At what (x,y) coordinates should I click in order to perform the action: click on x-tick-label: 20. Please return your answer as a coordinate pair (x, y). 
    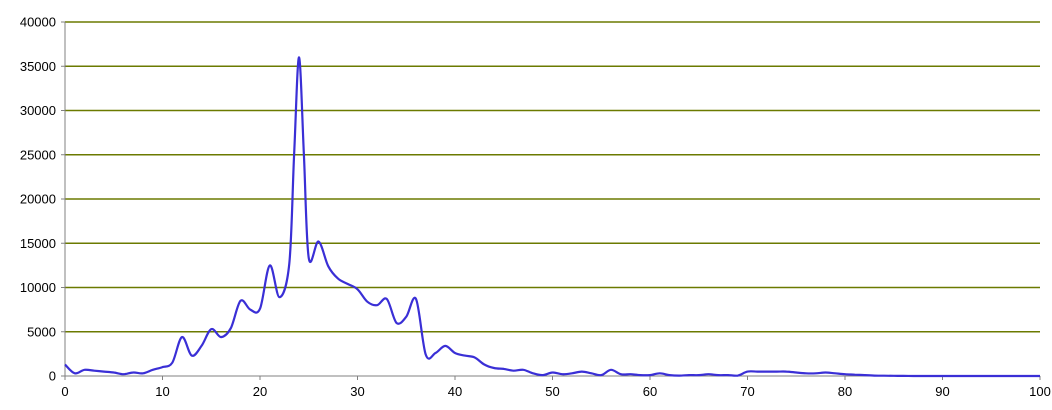
    Looking at the image, I should click on (260, 391).